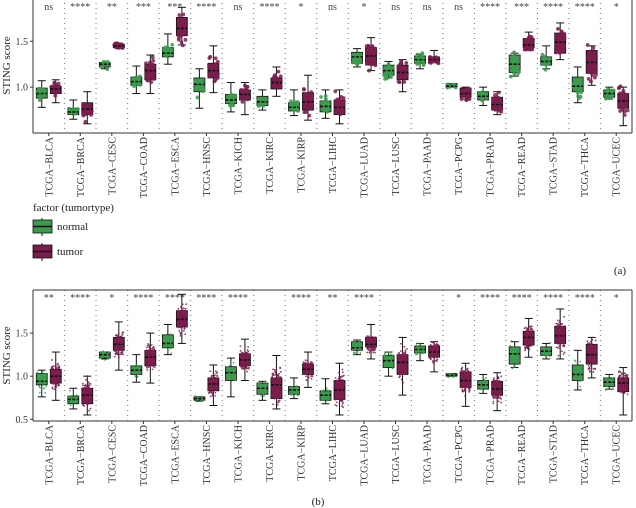 This screenshot has width=636, height=508. What do you see at coordinates (491, 455) in the screenshot?
I see `x-tick-label: TCGA−PRAD` at bounding box center [491, 455].